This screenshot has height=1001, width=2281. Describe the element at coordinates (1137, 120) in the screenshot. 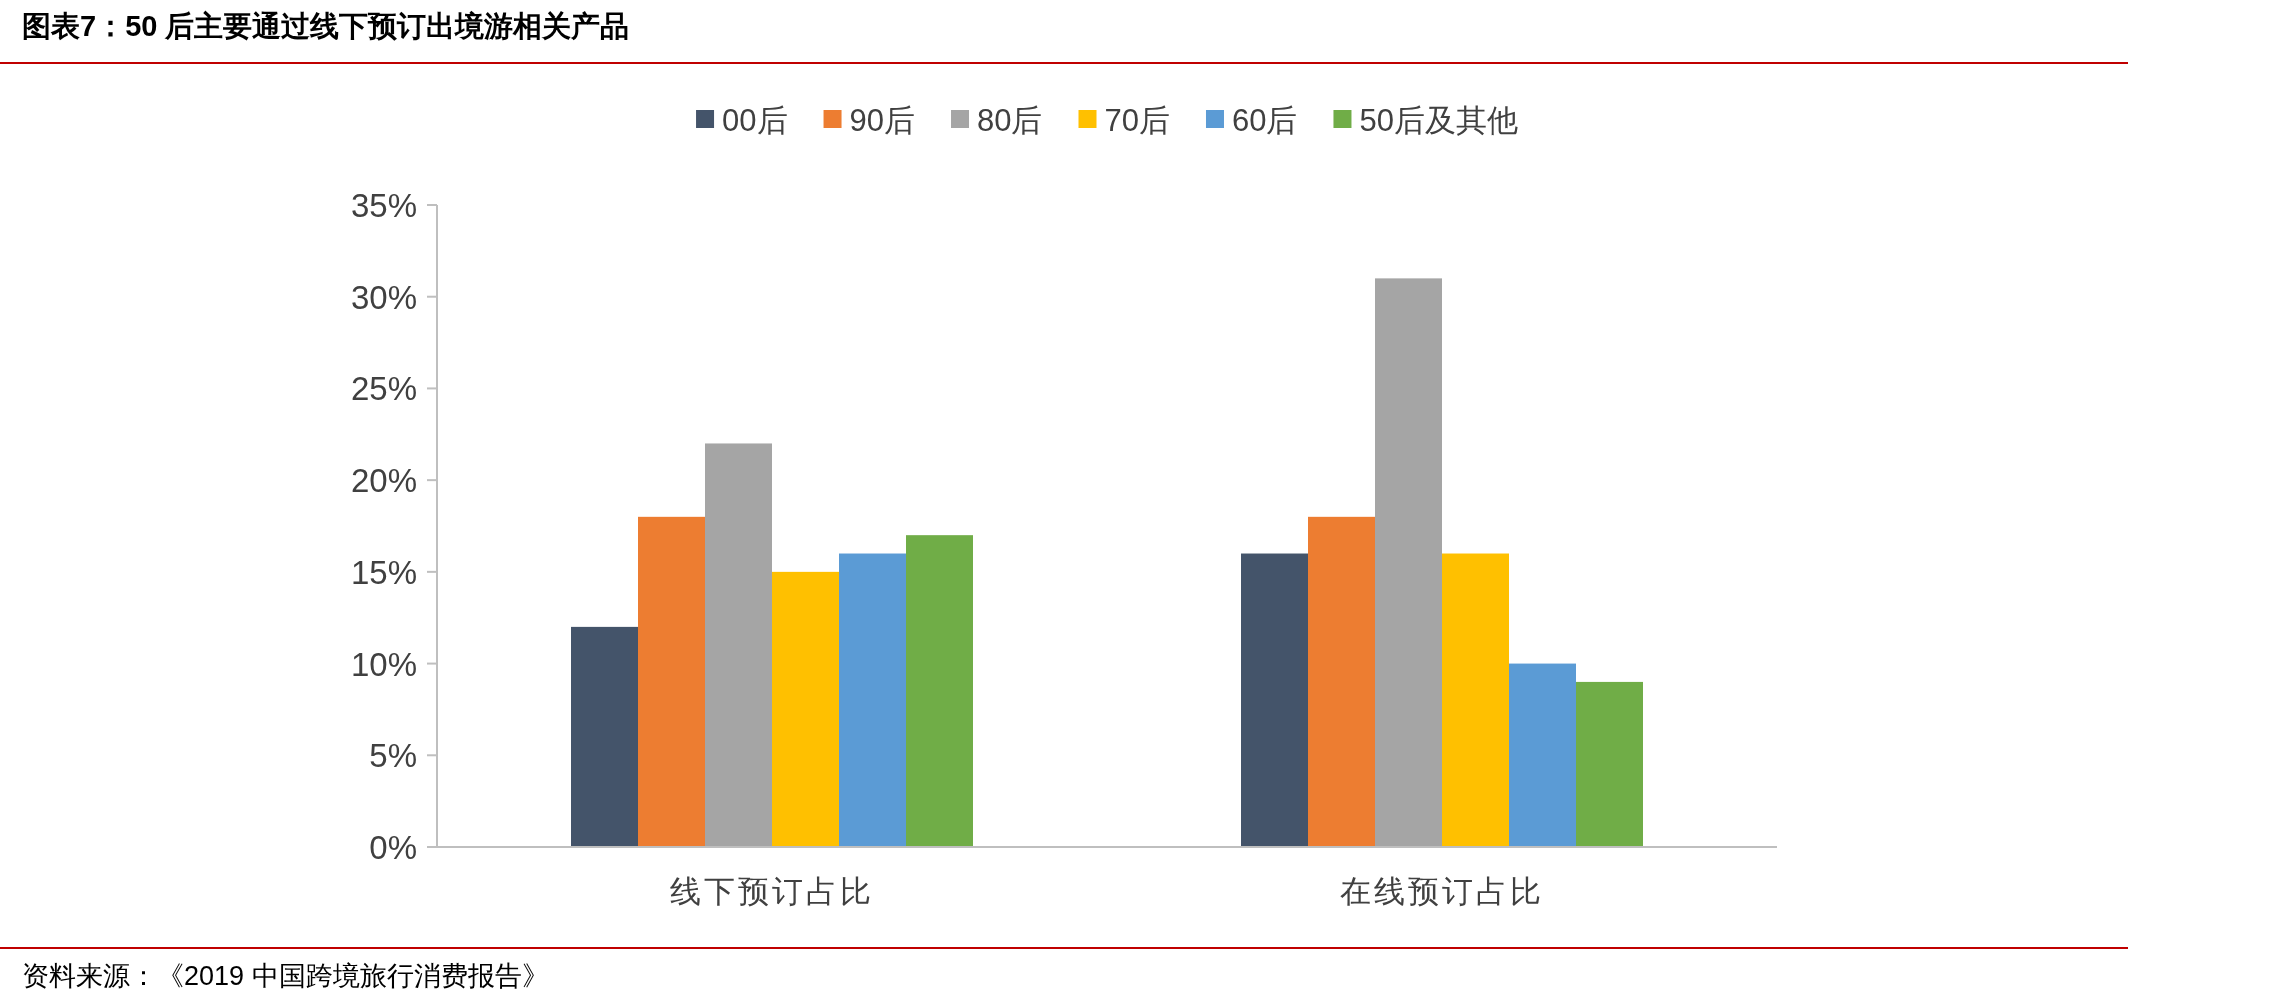

I see `legend-label: 70后` at that location.